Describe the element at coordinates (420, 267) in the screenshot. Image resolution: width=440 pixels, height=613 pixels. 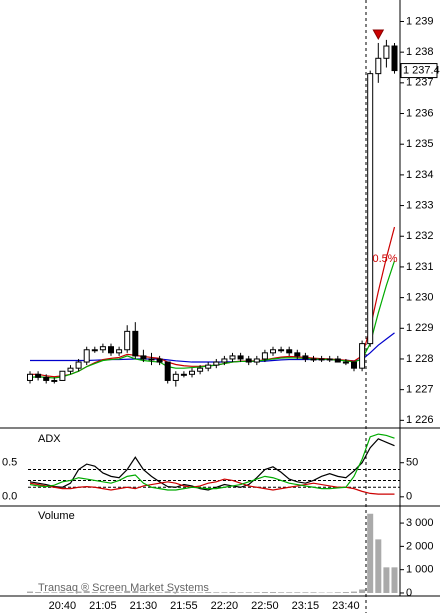
I see `y-tick-label: 1 231` at that location.